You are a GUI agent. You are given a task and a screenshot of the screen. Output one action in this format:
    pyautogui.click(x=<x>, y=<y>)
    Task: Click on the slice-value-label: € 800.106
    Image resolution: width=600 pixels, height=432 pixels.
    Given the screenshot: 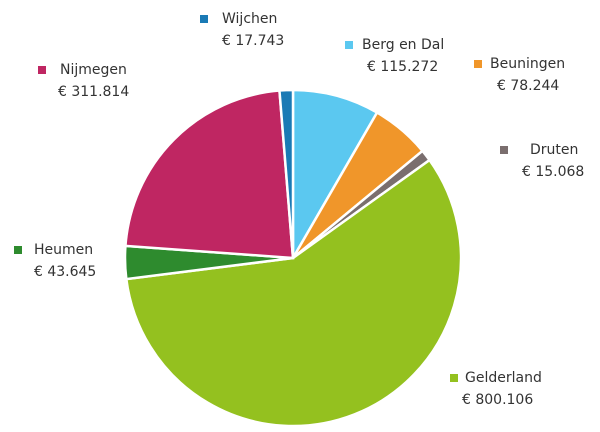 What is the action you would take?
    pyautogui.click(x=497, y=400)
    